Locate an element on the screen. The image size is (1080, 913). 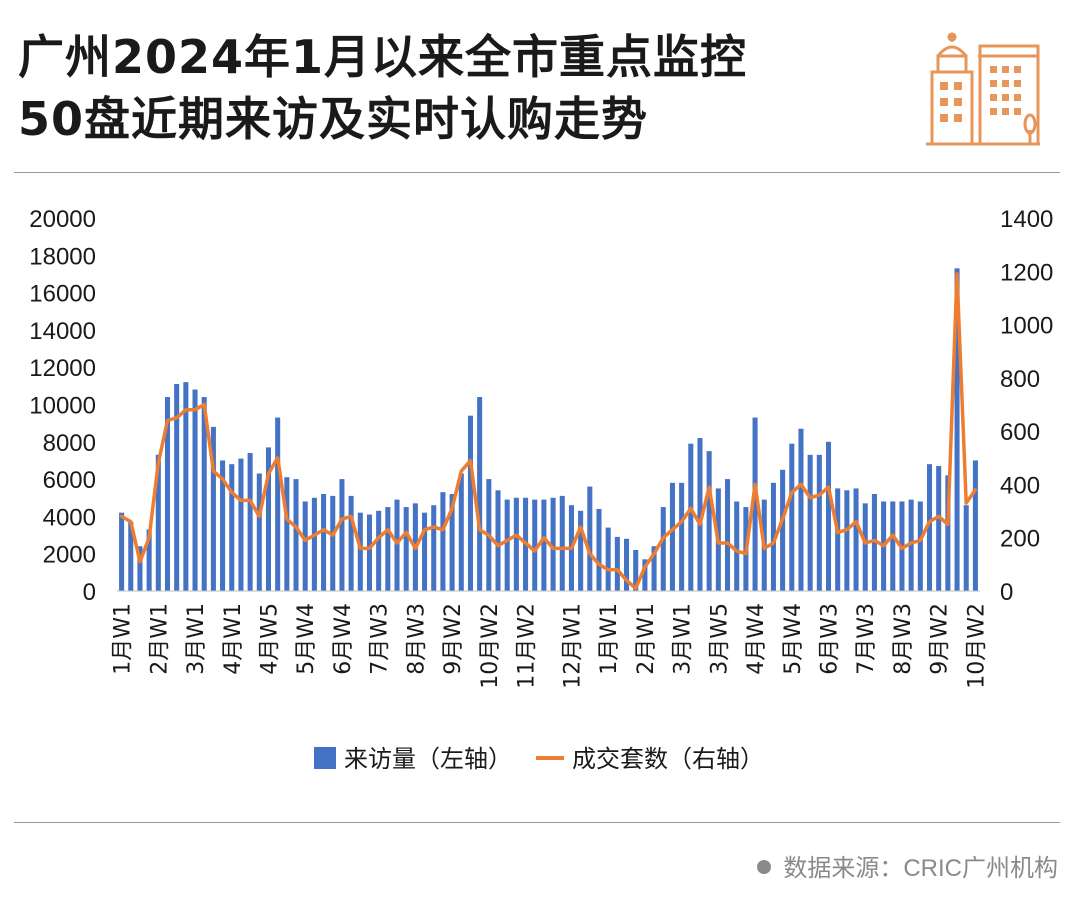
right-axis-tick-label: 1000 is located at coordinates (1026, 326).